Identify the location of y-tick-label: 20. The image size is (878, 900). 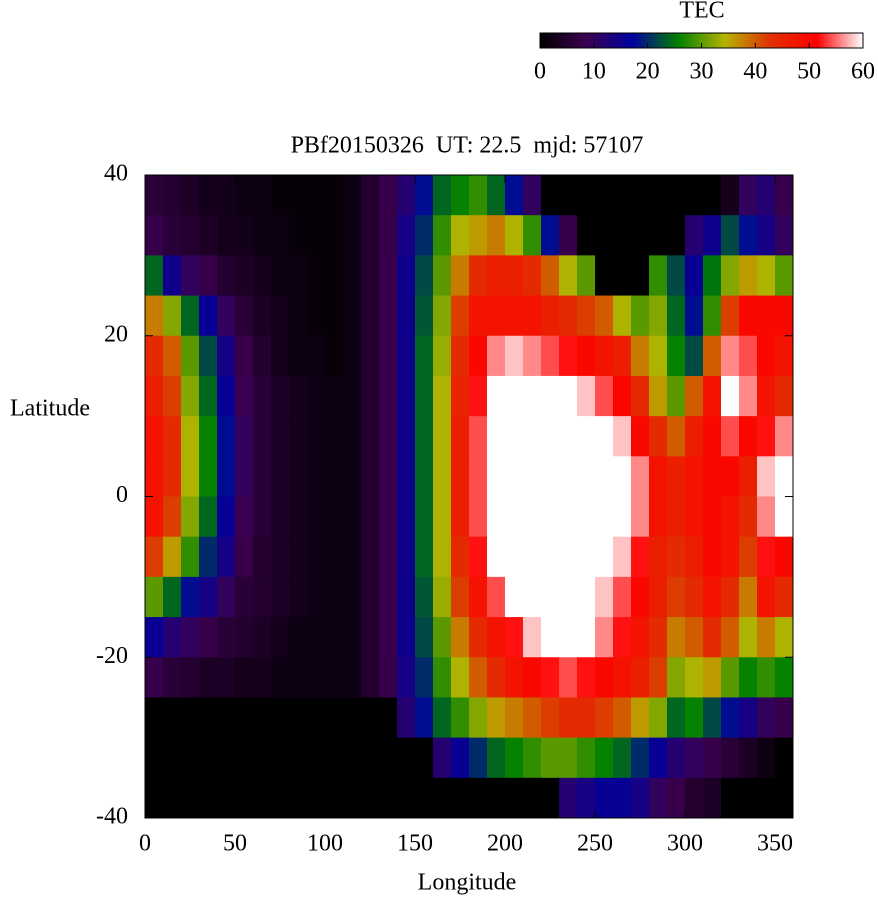
(116, 334).